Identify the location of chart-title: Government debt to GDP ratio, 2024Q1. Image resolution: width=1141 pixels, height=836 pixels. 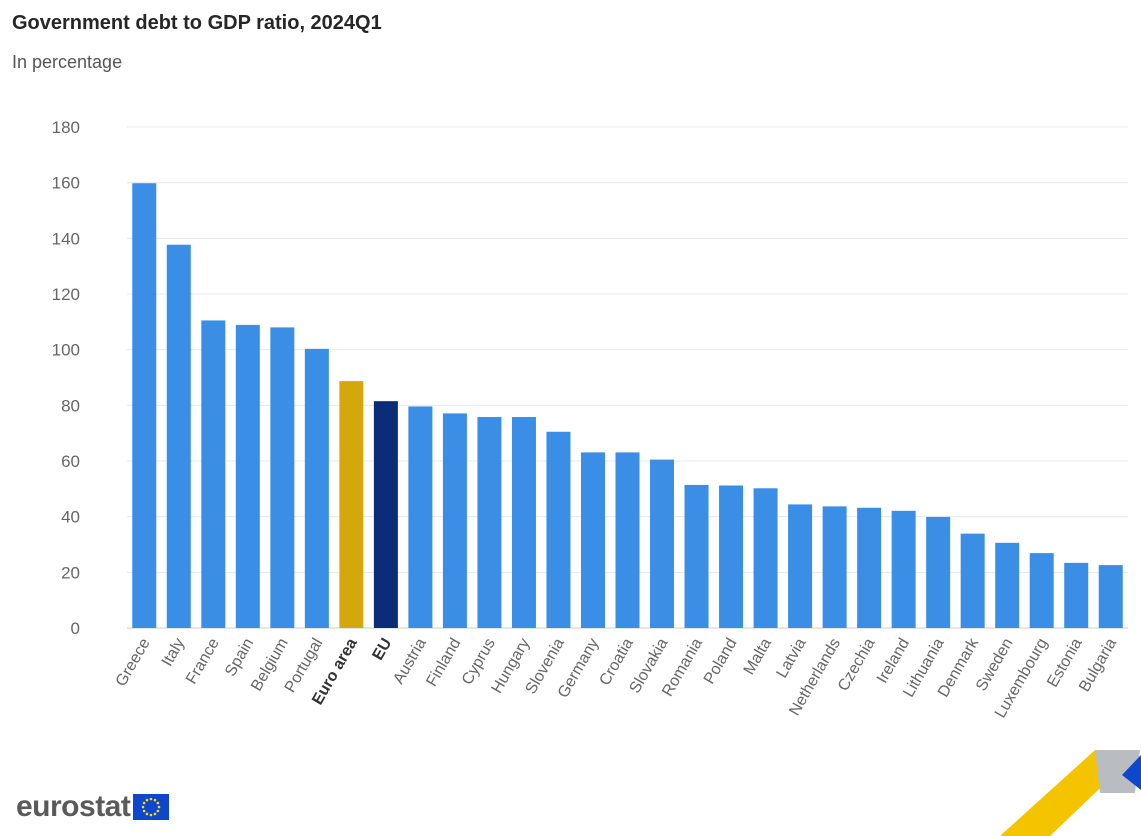
(197, 23).